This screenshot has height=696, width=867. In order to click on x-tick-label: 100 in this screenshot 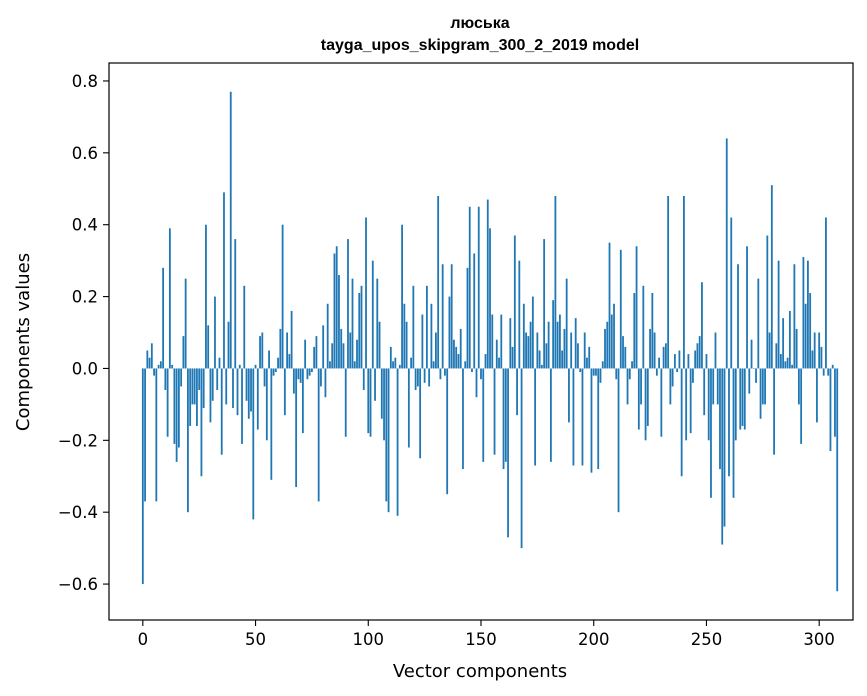, I will do `click(369, 639)`.